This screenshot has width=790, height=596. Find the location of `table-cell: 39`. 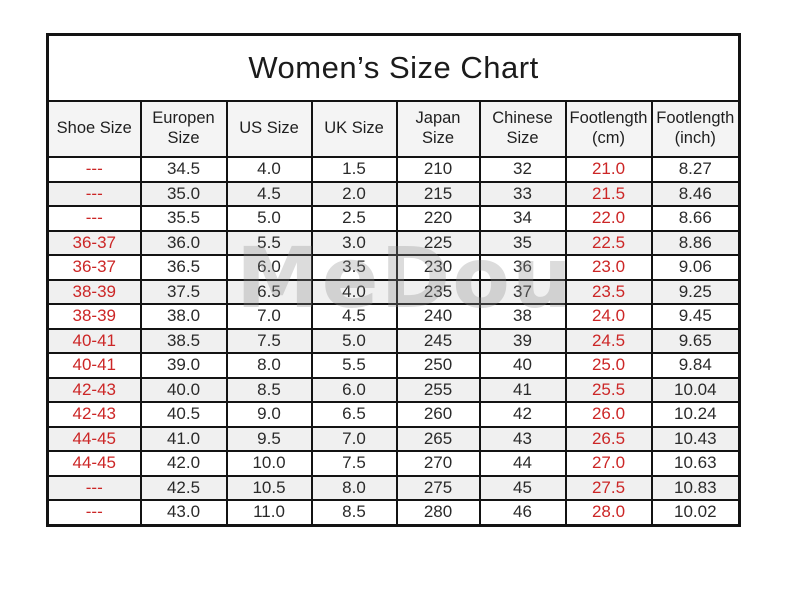

table-cell: 39 is located at coordinates (522, 340).